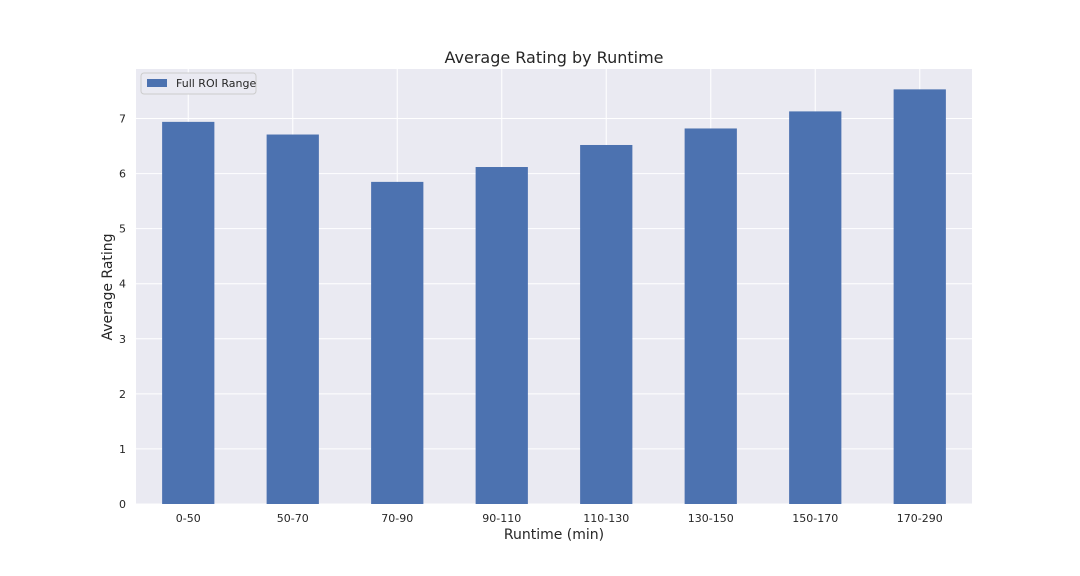 The height and width of the screenshot is (576, 1080). Describe the element at coordinates (122, 504) in the screenshot. I see `y-tick-label: 0` at that location.